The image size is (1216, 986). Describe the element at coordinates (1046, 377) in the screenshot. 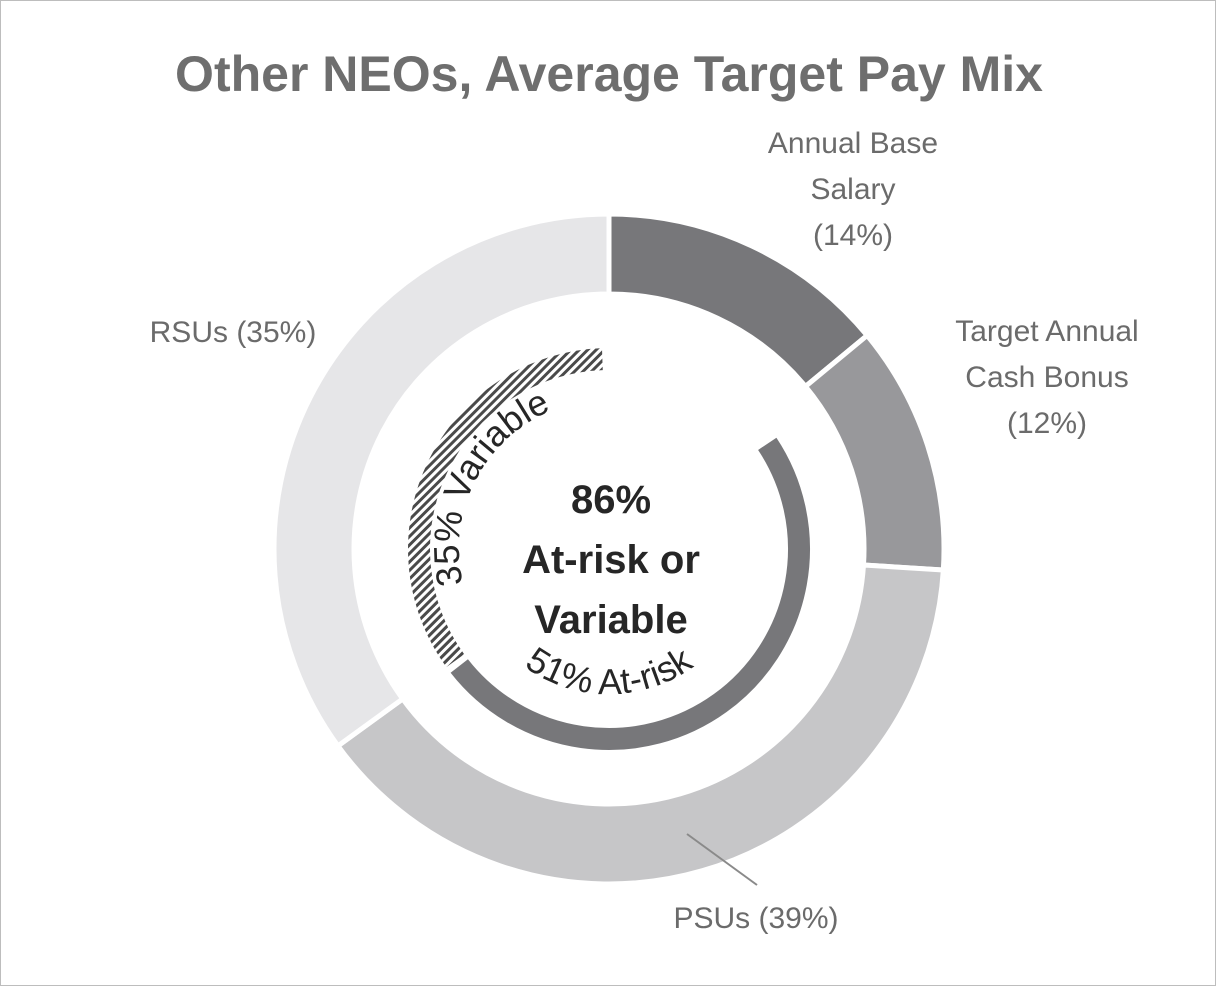

I see `label-cash-bonus: Target Annual Cash Bonus (12%)` at that location.